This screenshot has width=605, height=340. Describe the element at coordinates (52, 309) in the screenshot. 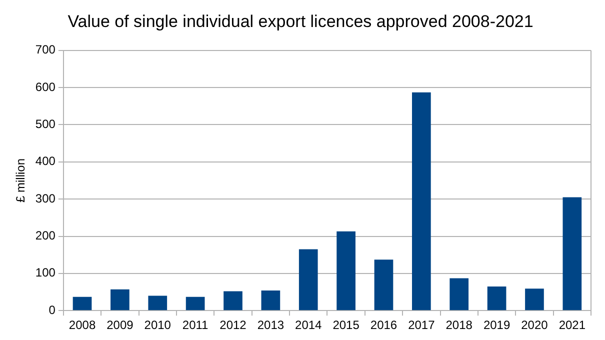

I see `y-tick-label: 0` at that location.